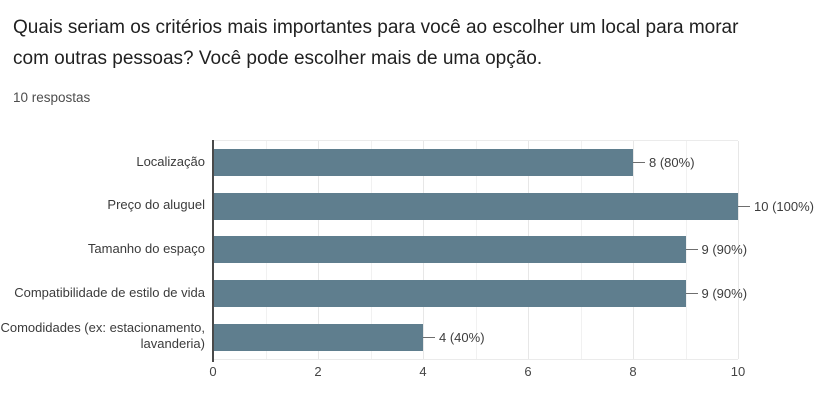 Image resolution: width=821 pixels, height=404 pixels. I want to click on x-tick-label: 6, so click(528, 371).